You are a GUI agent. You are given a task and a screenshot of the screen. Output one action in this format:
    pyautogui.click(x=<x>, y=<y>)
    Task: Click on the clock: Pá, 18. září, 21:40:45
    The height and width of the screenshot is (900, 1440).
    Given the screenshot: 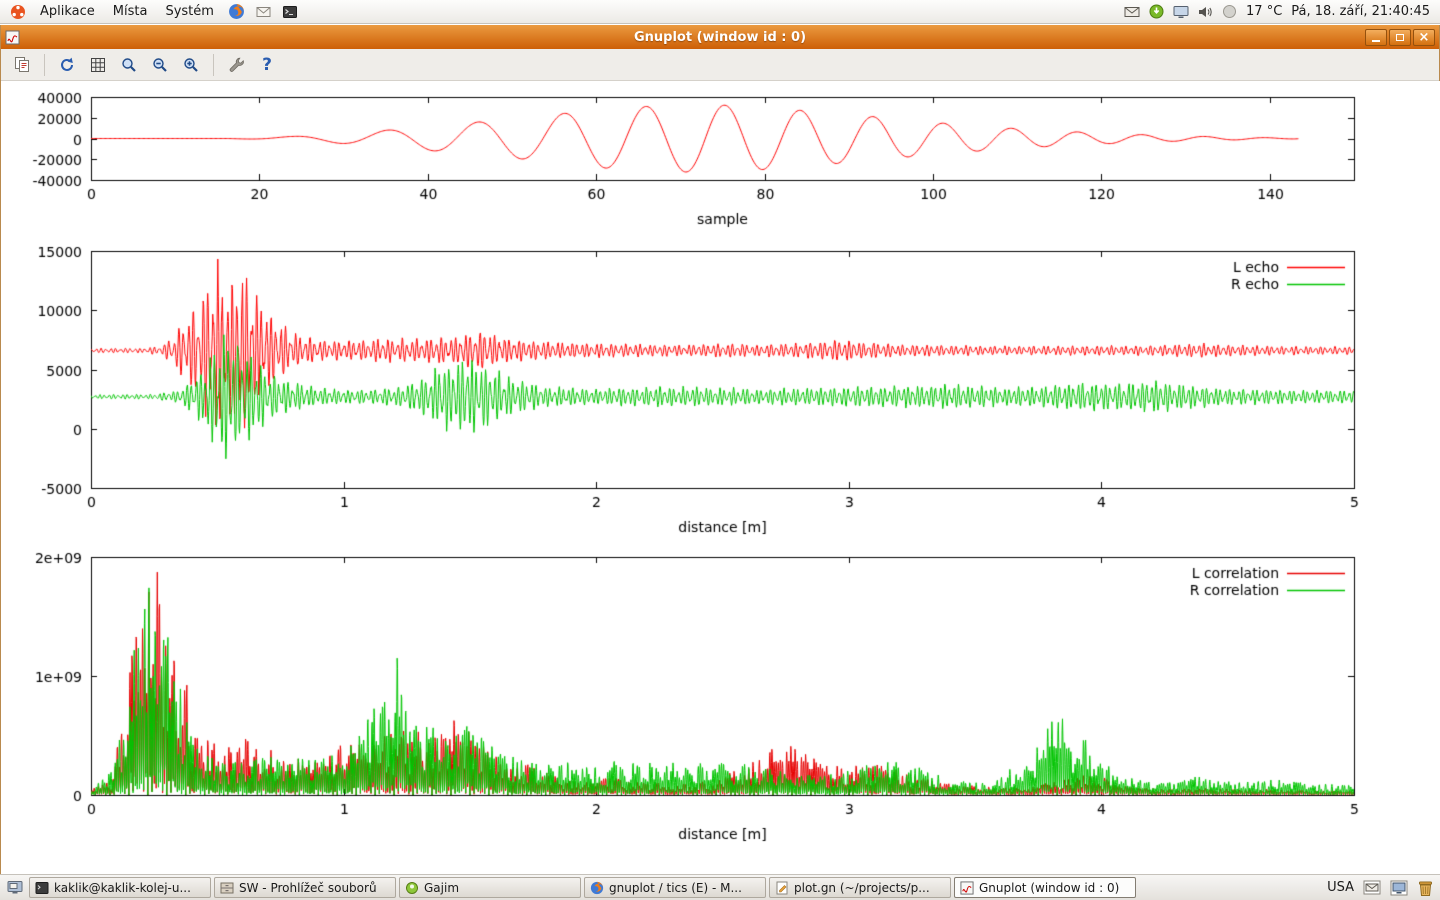 What is the action you would take?
    pyautogui.click(x=1360, y=11)
    